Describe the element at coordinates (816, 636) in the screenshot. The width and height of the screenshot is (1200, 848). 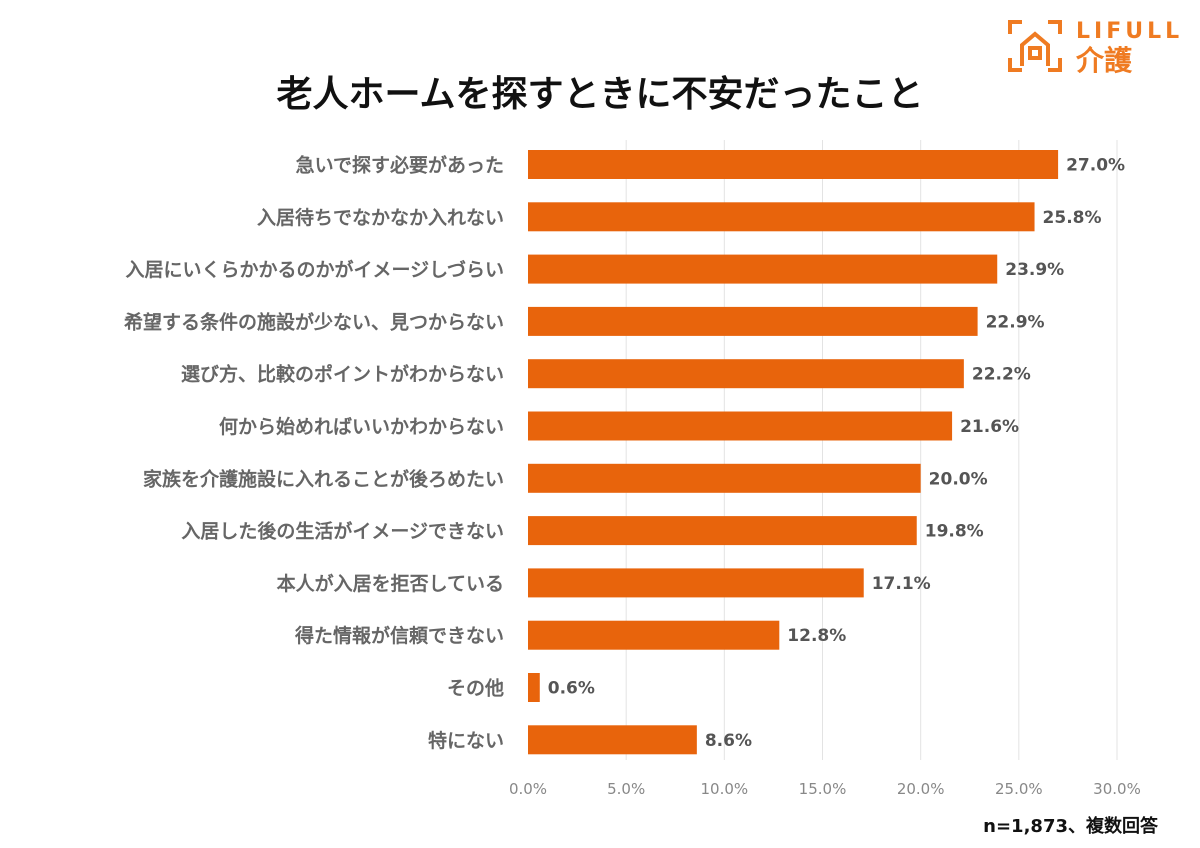
I see `value-label: 12.8%` at that location.